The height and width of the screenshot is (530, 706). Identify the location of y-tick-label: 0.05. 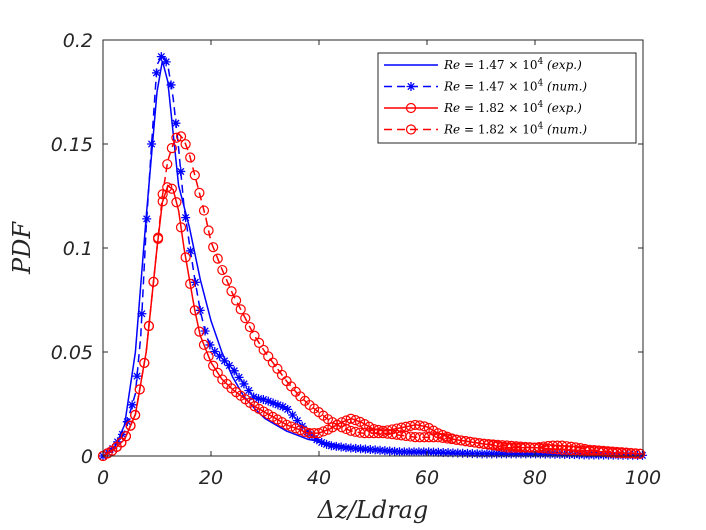
(72, 353).